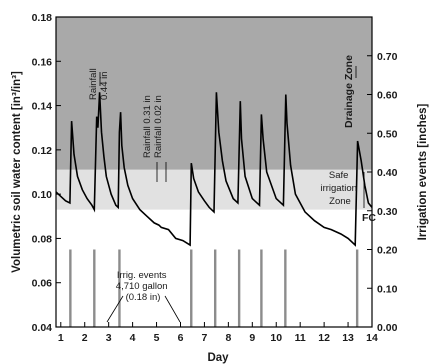 The image size is (434, 364). Describe the element at coordinates (372, 338) in the screenshot. I see `x-tick-label: 14` at that location.